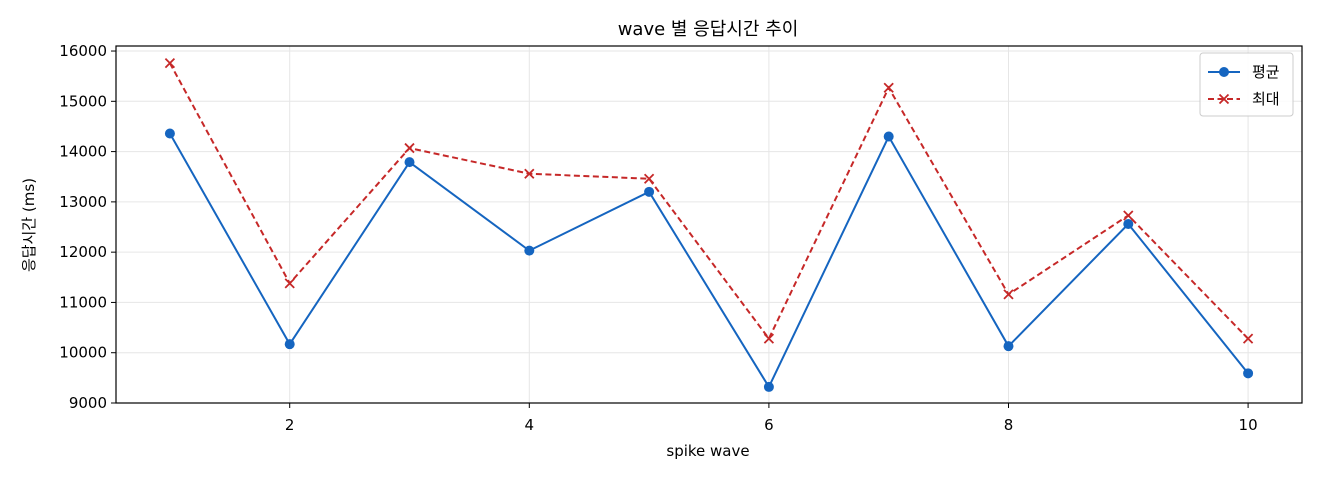  Describe the element at coordinates (769, 425) in the screenshot. I see `x-tick-label: 6` at that location.